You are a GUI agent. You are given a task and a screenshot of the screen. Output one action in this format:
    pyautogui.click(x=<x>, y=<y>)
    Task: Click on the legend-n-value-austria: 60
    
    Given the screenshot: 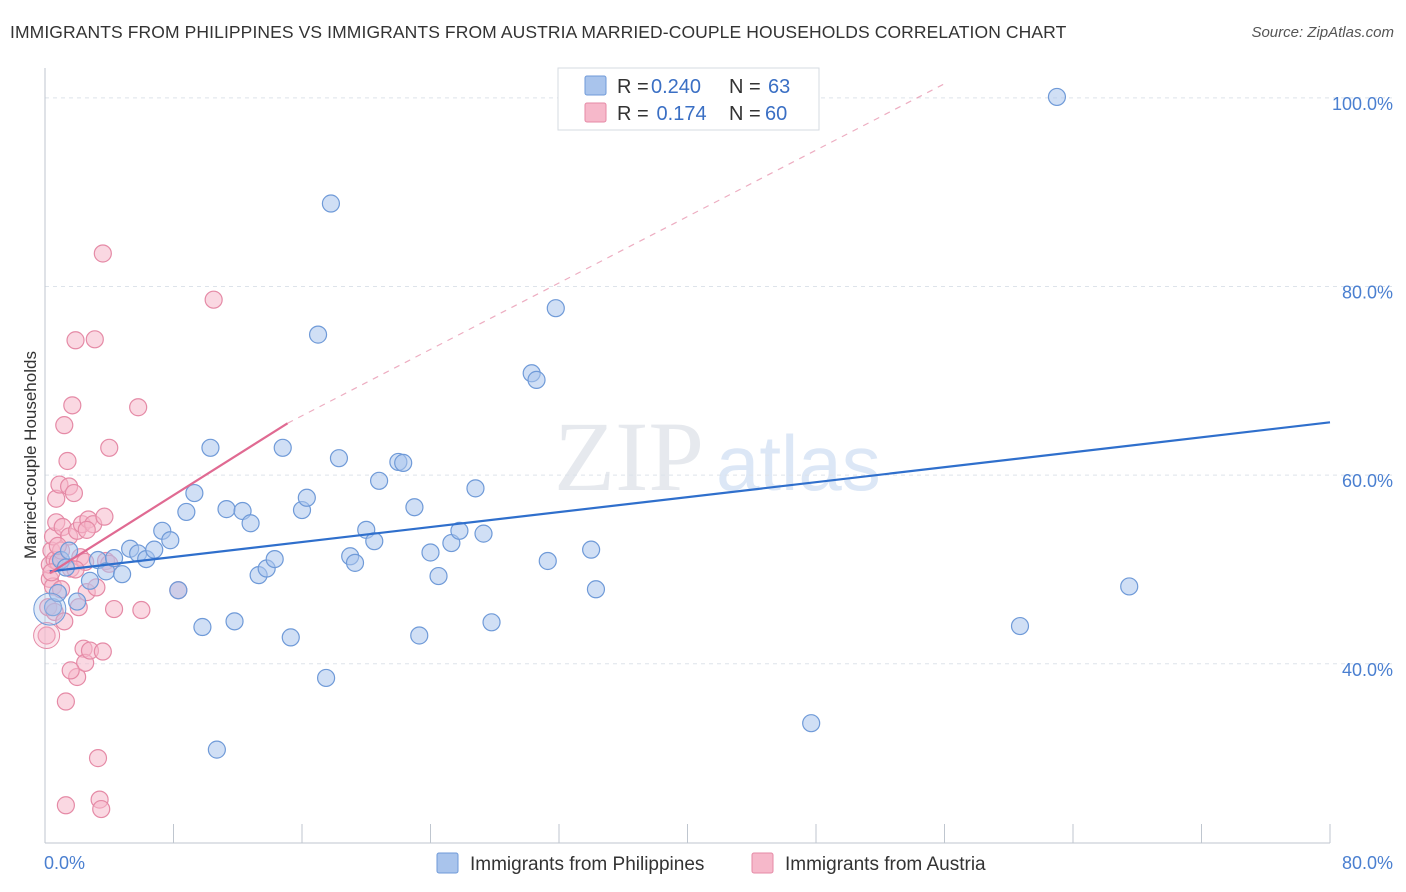 What is the action you would take?
    pyautogui.click(x=776, y=114)
    